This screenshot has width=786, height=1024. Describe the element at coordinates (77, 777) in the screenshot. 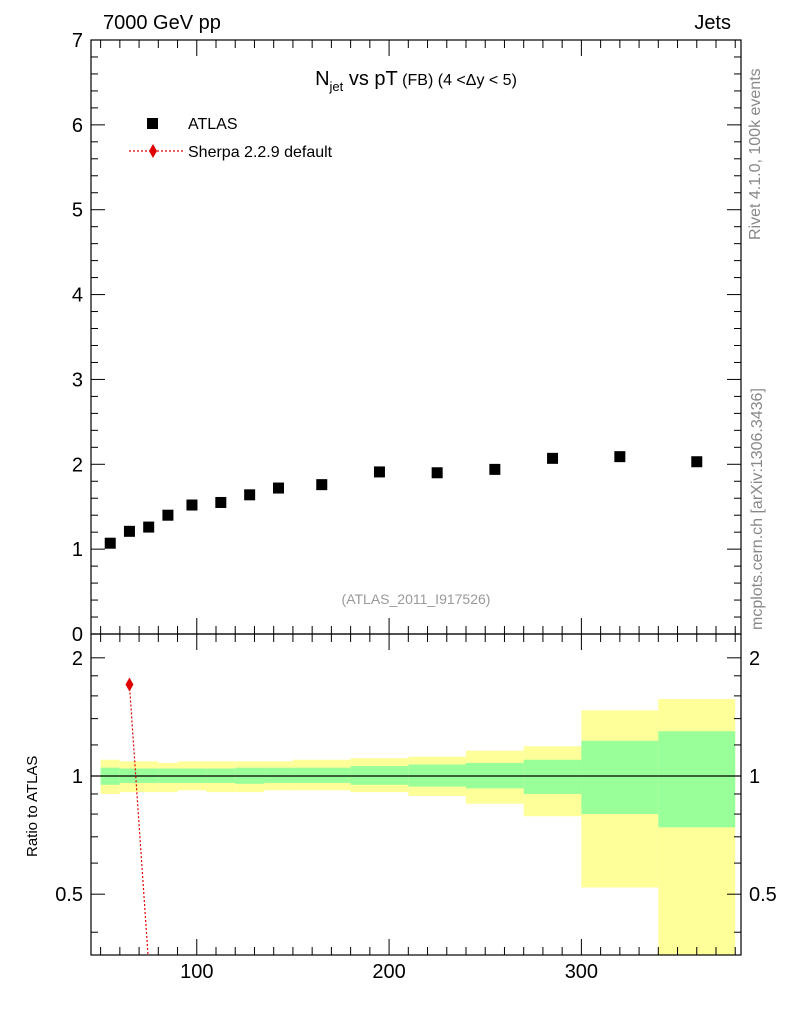

I see `ratio-y-tick-label: 1` at that location.